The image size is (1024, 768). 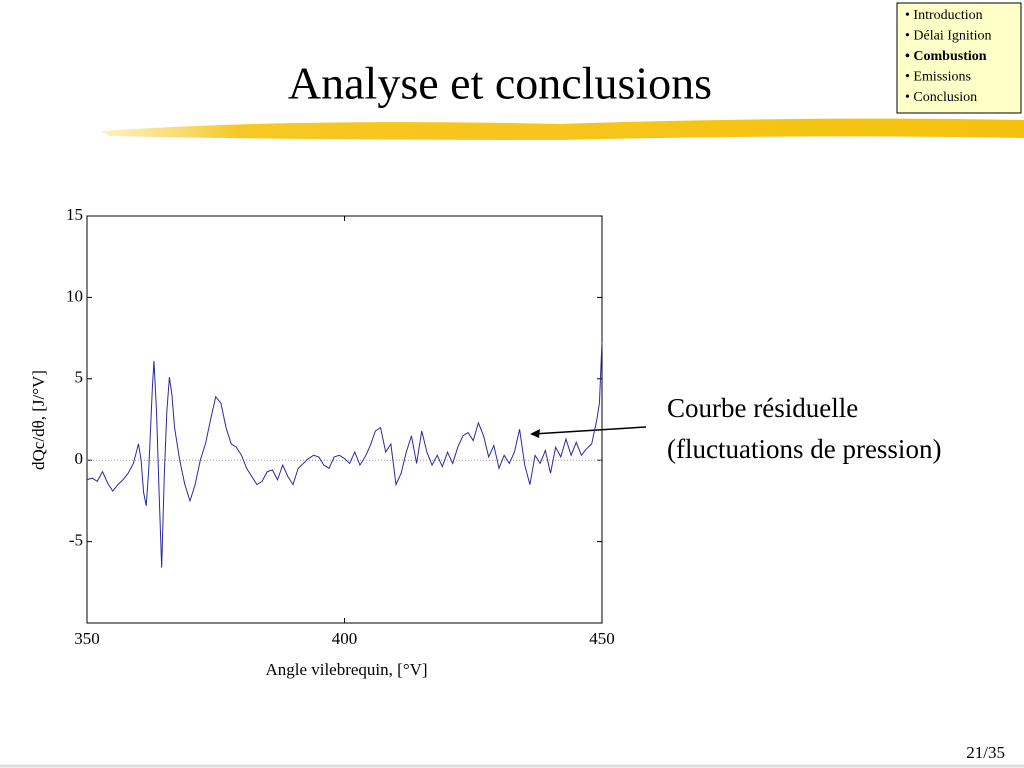 I want to click on title-brush, so click(x=562, y=129).